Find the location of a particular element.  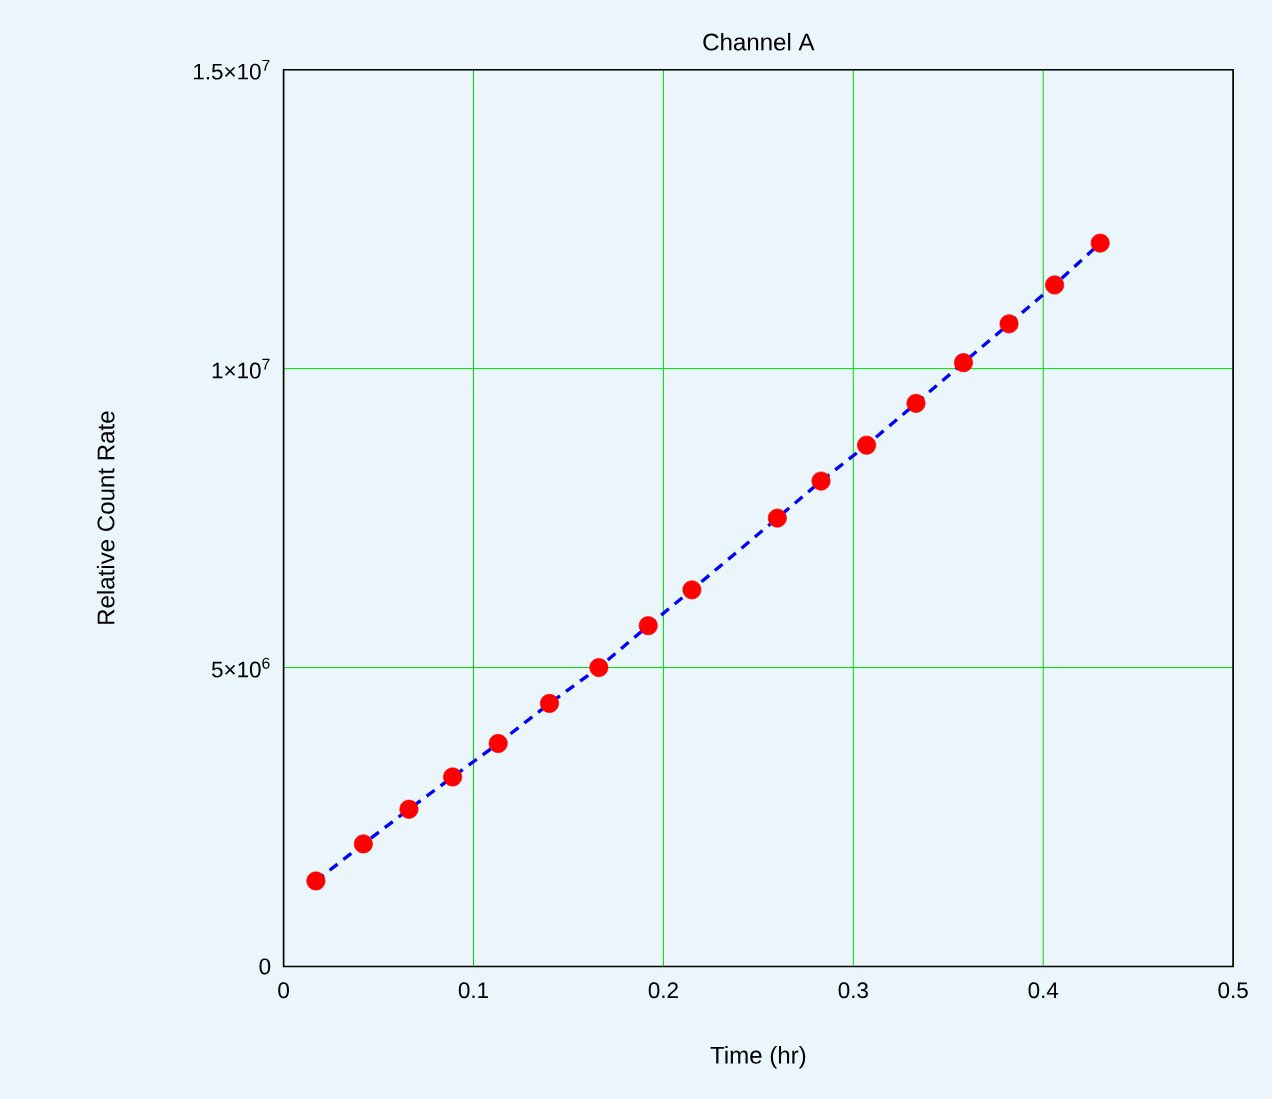

chart-title: Channel A is located at coordinates (759, 41).